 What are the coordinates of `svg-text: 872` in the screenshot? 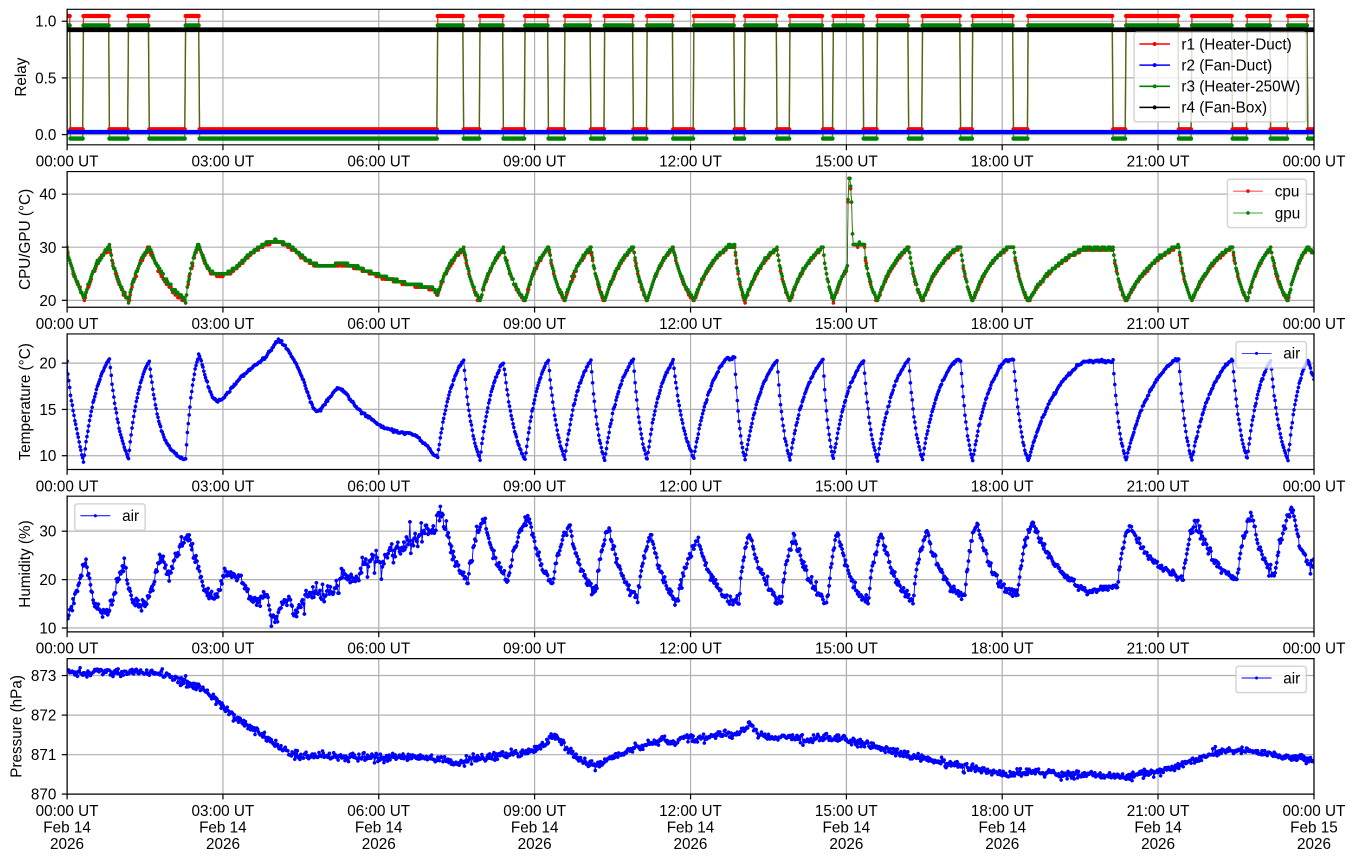 It's located at (43, 716).